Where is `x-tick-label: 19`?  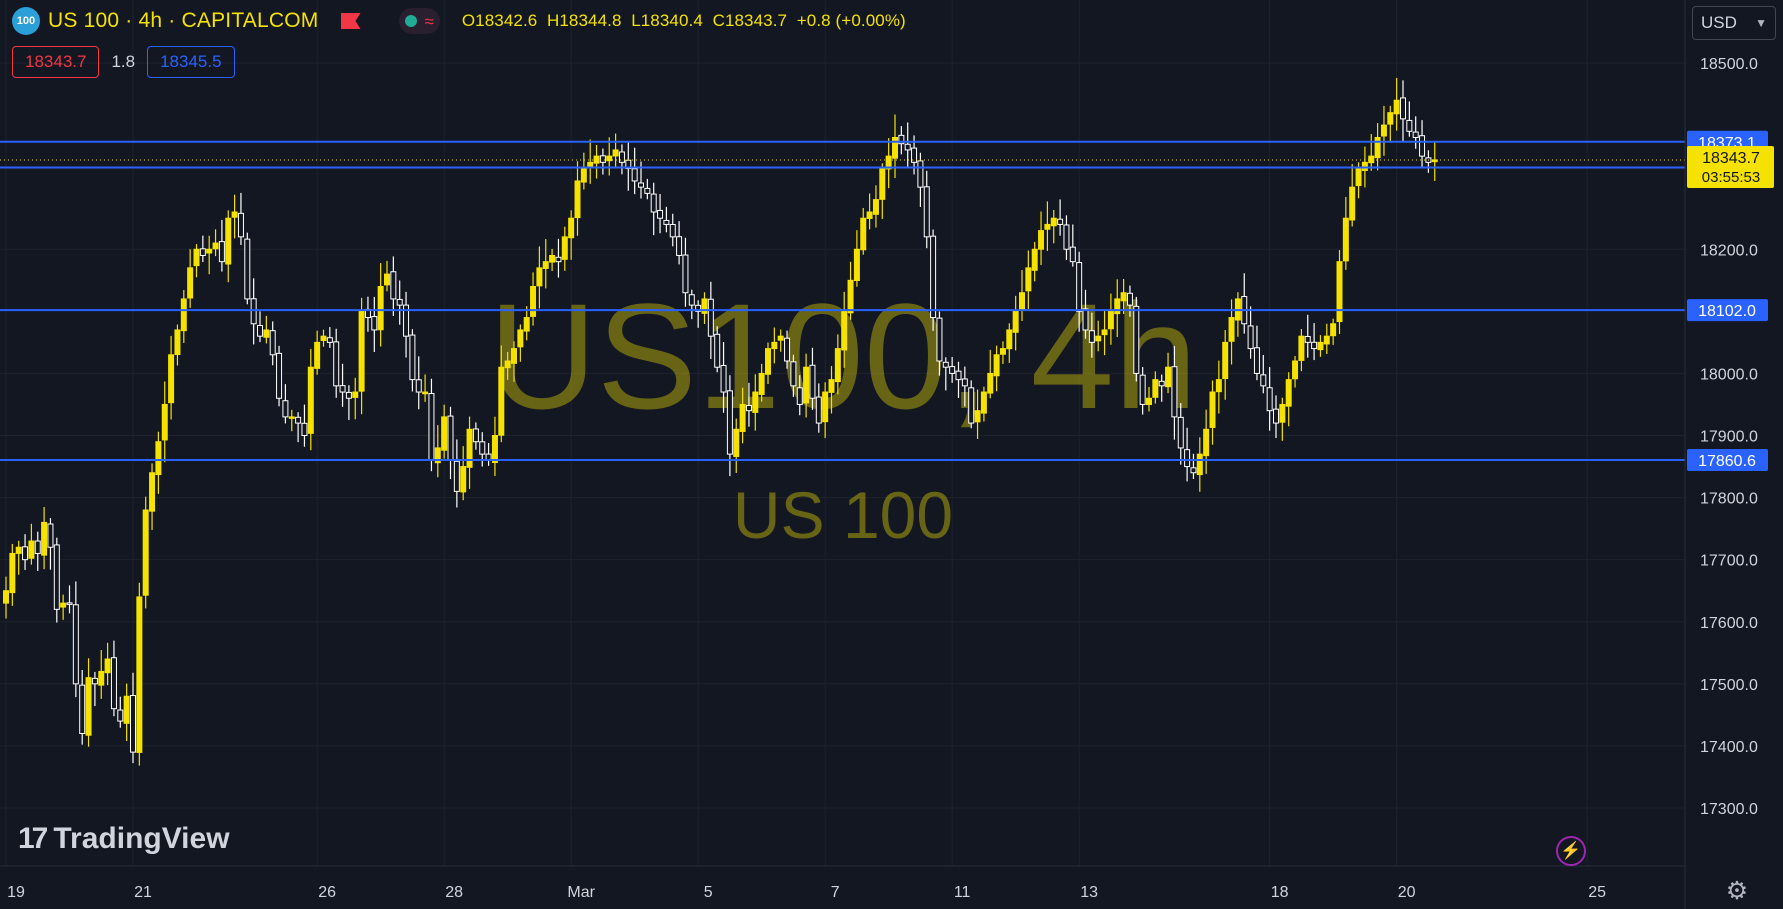
x-tick-label: 19 is located at coordinates (16, 892).